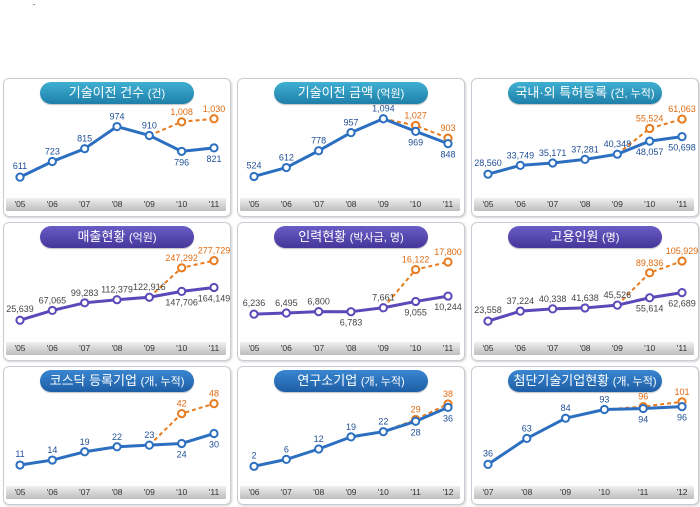 The height and width of the screenshot is (507, 700). What do you see at coordinates (682, 492) in the screenshot?
I see `x-tick-label: '12` at bounding box center [682, 492].